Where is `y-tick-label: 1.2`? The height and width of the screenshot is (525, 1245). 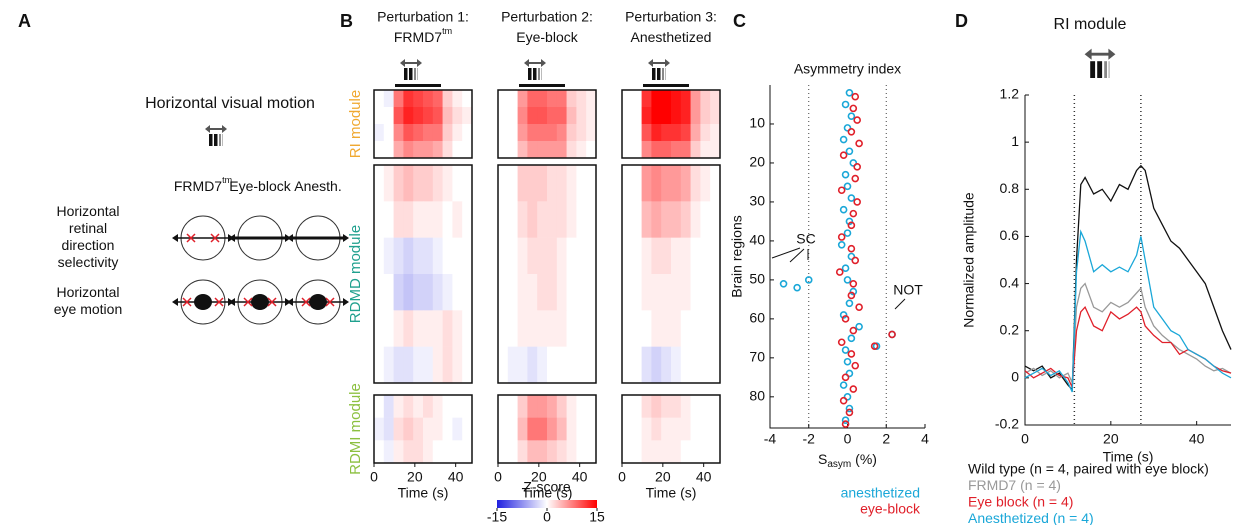
y-tick-label: 1.2 is located at coordinates (1010, 94).